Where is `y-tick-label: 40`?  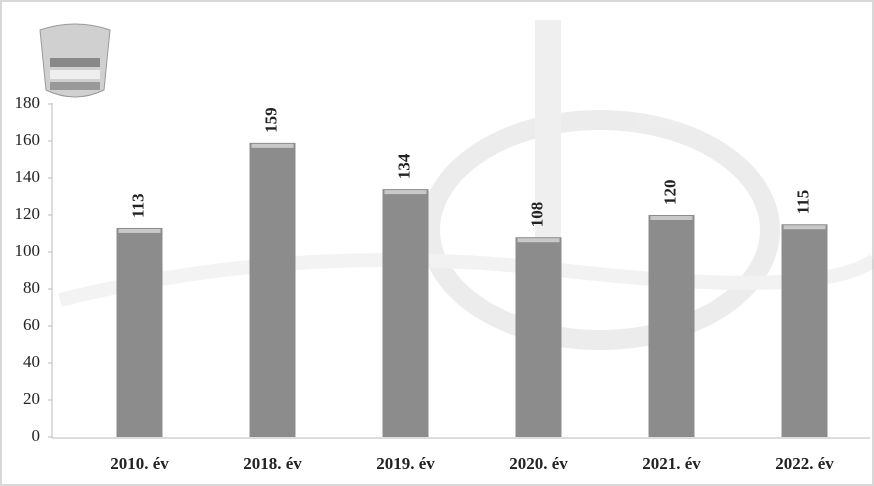 y-tick-label: 40 is located at coordinates (31, 361).